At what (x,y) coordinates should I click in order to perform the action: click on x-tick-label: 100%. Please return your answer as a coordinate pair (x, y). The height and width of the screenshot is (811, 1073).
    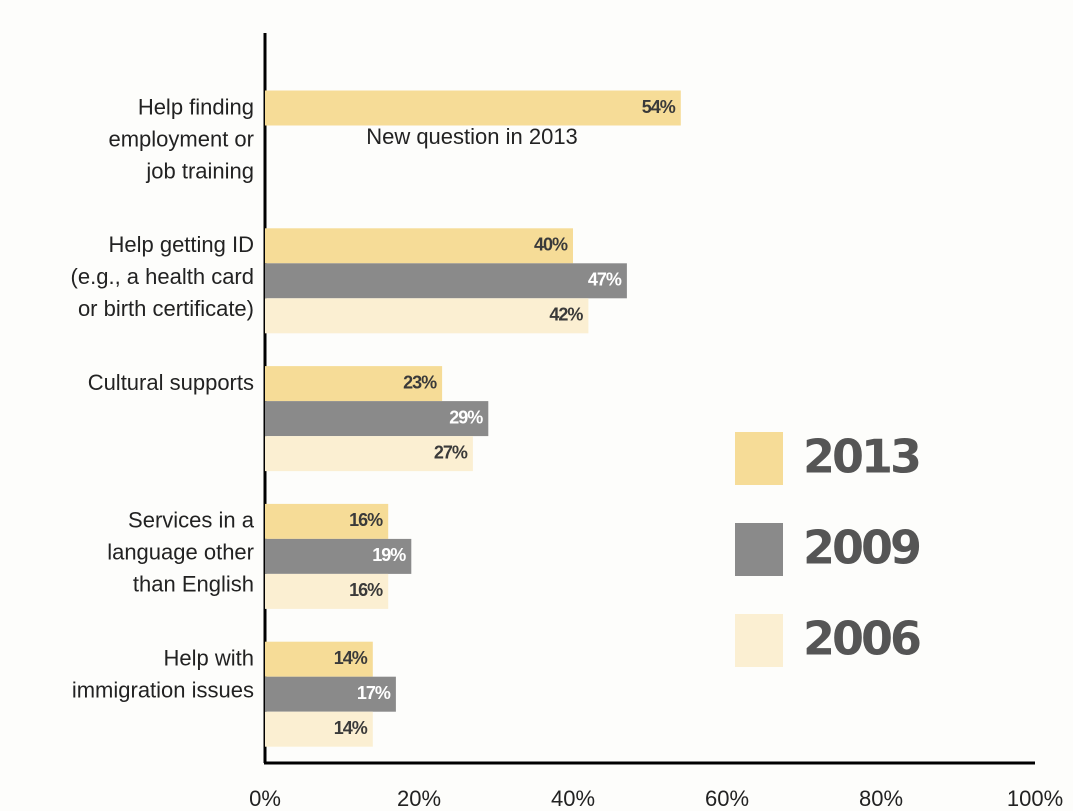
    Looking at the image, I should click on (1035, 798).